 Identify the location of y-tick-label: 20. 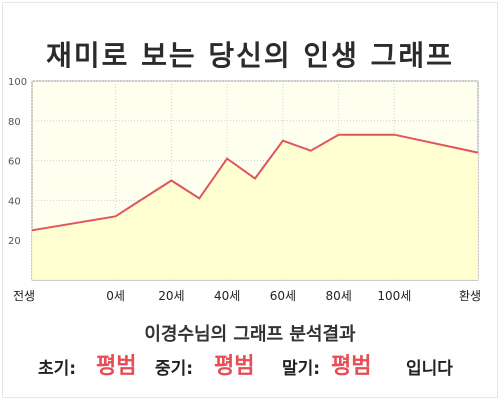
(14, 241).